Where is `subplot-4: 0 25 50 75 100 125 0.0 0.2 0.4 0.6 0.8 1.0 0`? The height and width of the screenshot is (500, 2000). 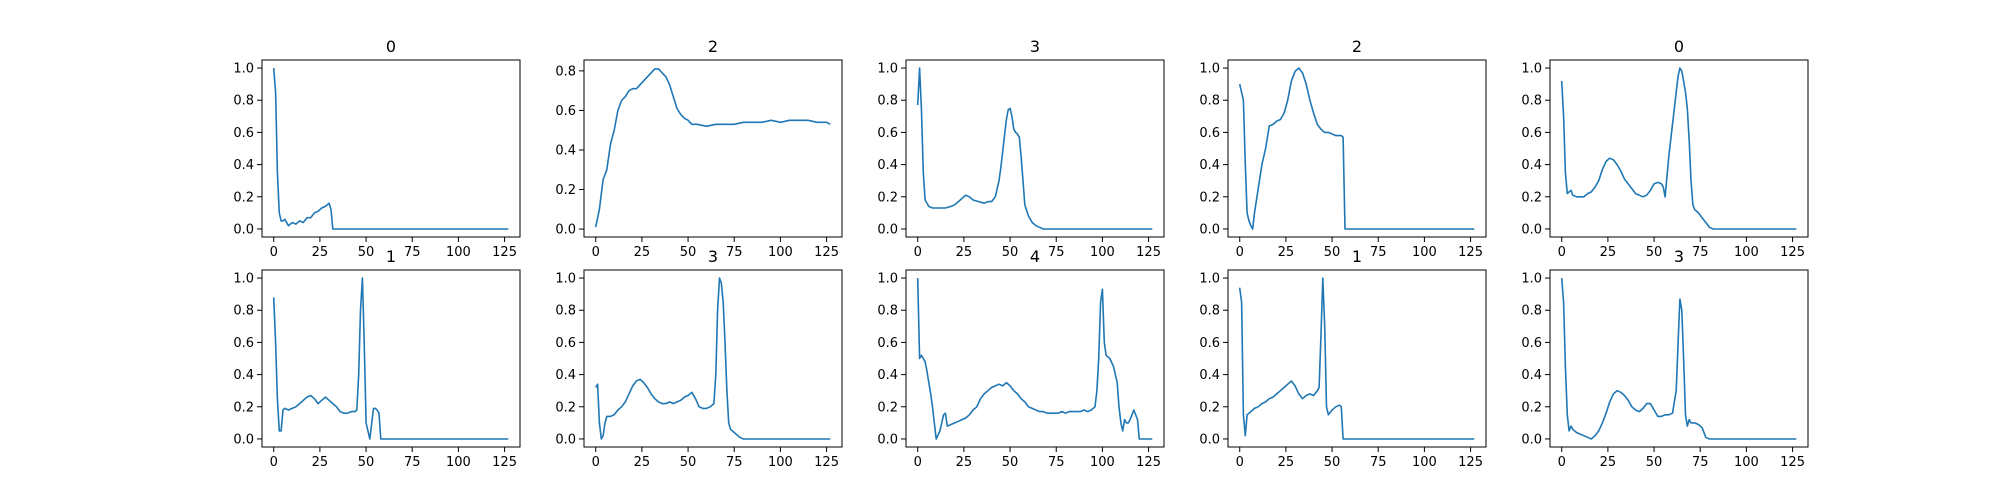
subplot-4: 0 25 50 75 100 125 0.0 0.2 0.4 0.6 0.8 1.0 0 is located at coordinates (1665, 148).